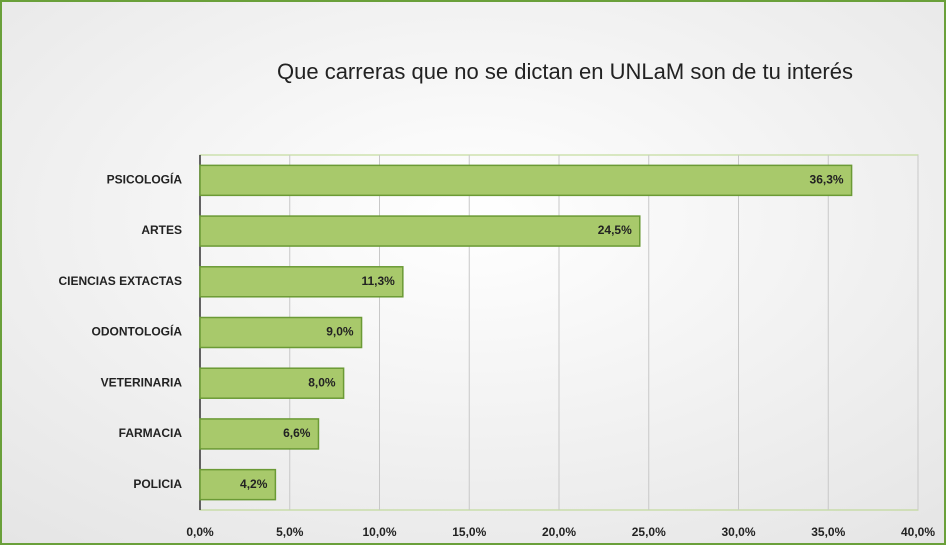 The width and height of the screenshot is (946, 545). What do you see at coordinates (469, 532) in the screenshot?
I see `x-tick-label: 15,0%` at bounding box center [469, 532].